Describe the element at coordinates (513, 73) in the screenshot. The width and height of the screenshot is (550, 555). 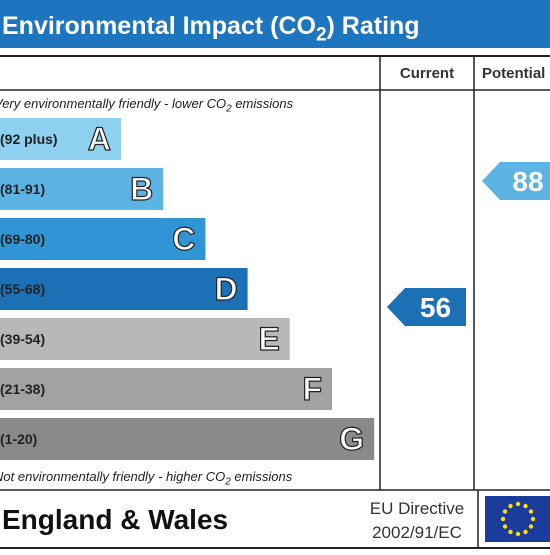
I see `column-header: Potential` at that location.